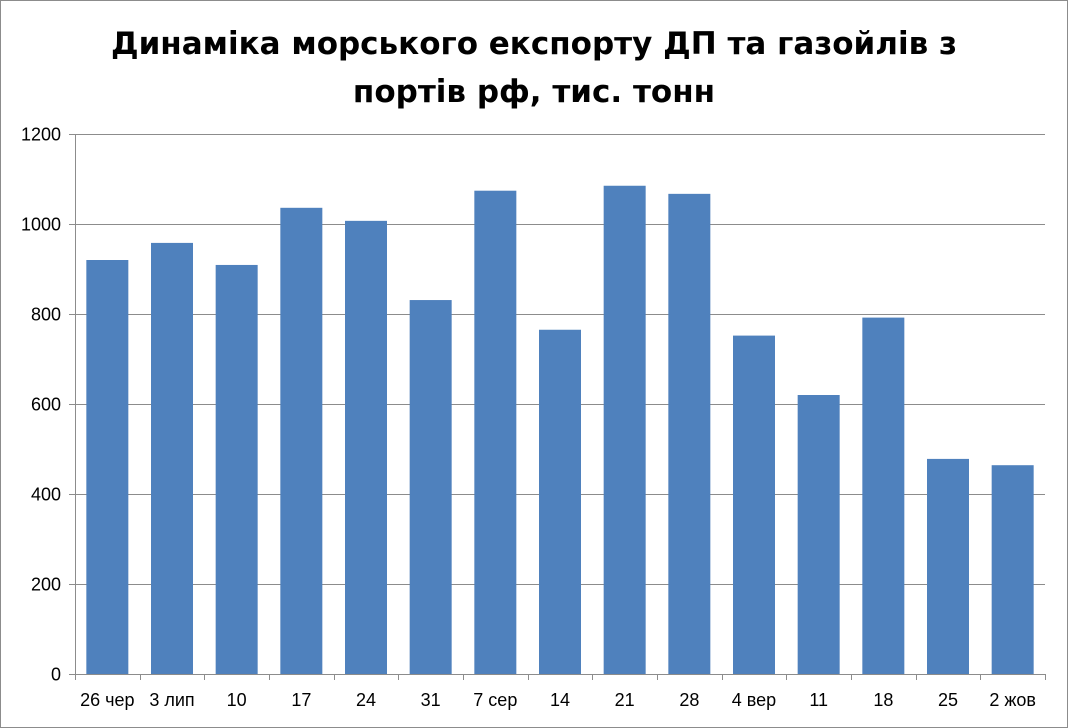 Image resolution: width=1068 pixels, height=728 pixels. What do you see at coordinates (171, 700) in the screenshot?
I see `x-tick-label: 3 лип` at bounding box center [171, 700].